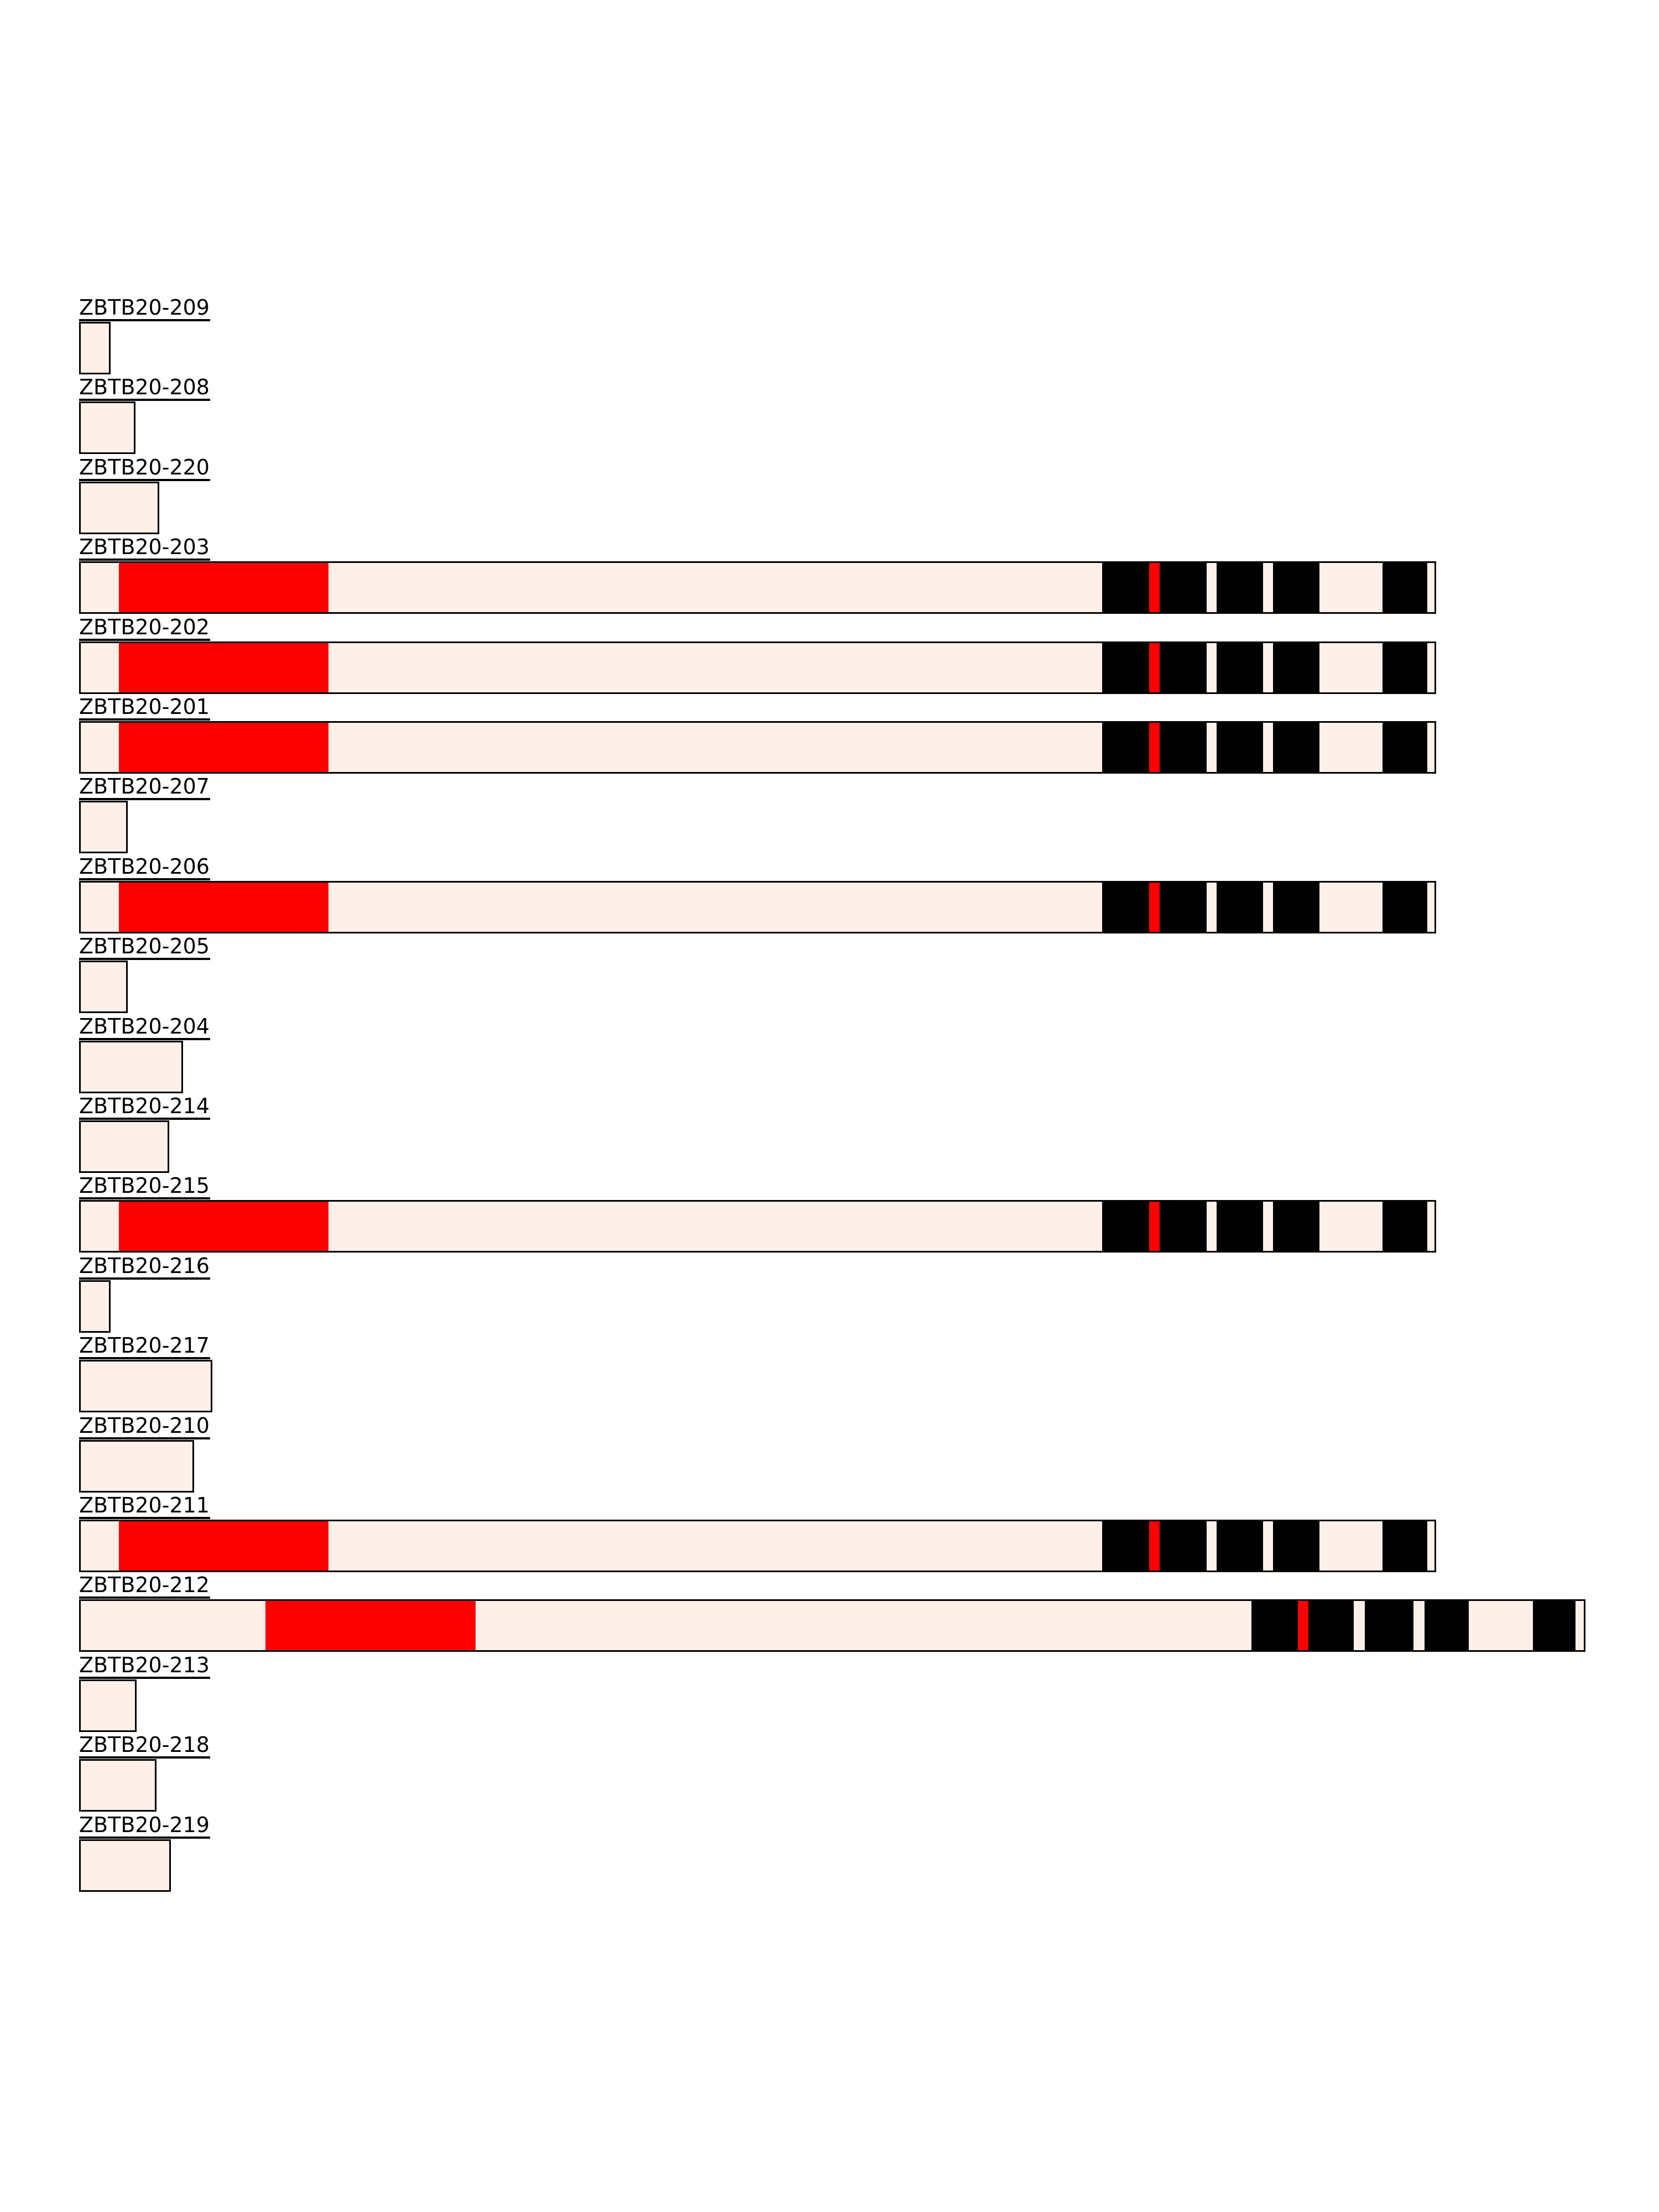 The height and width of the screenshot is (2212, 1659). I want to click on transcript-label: ZBTB20-205, so click(145, 948).